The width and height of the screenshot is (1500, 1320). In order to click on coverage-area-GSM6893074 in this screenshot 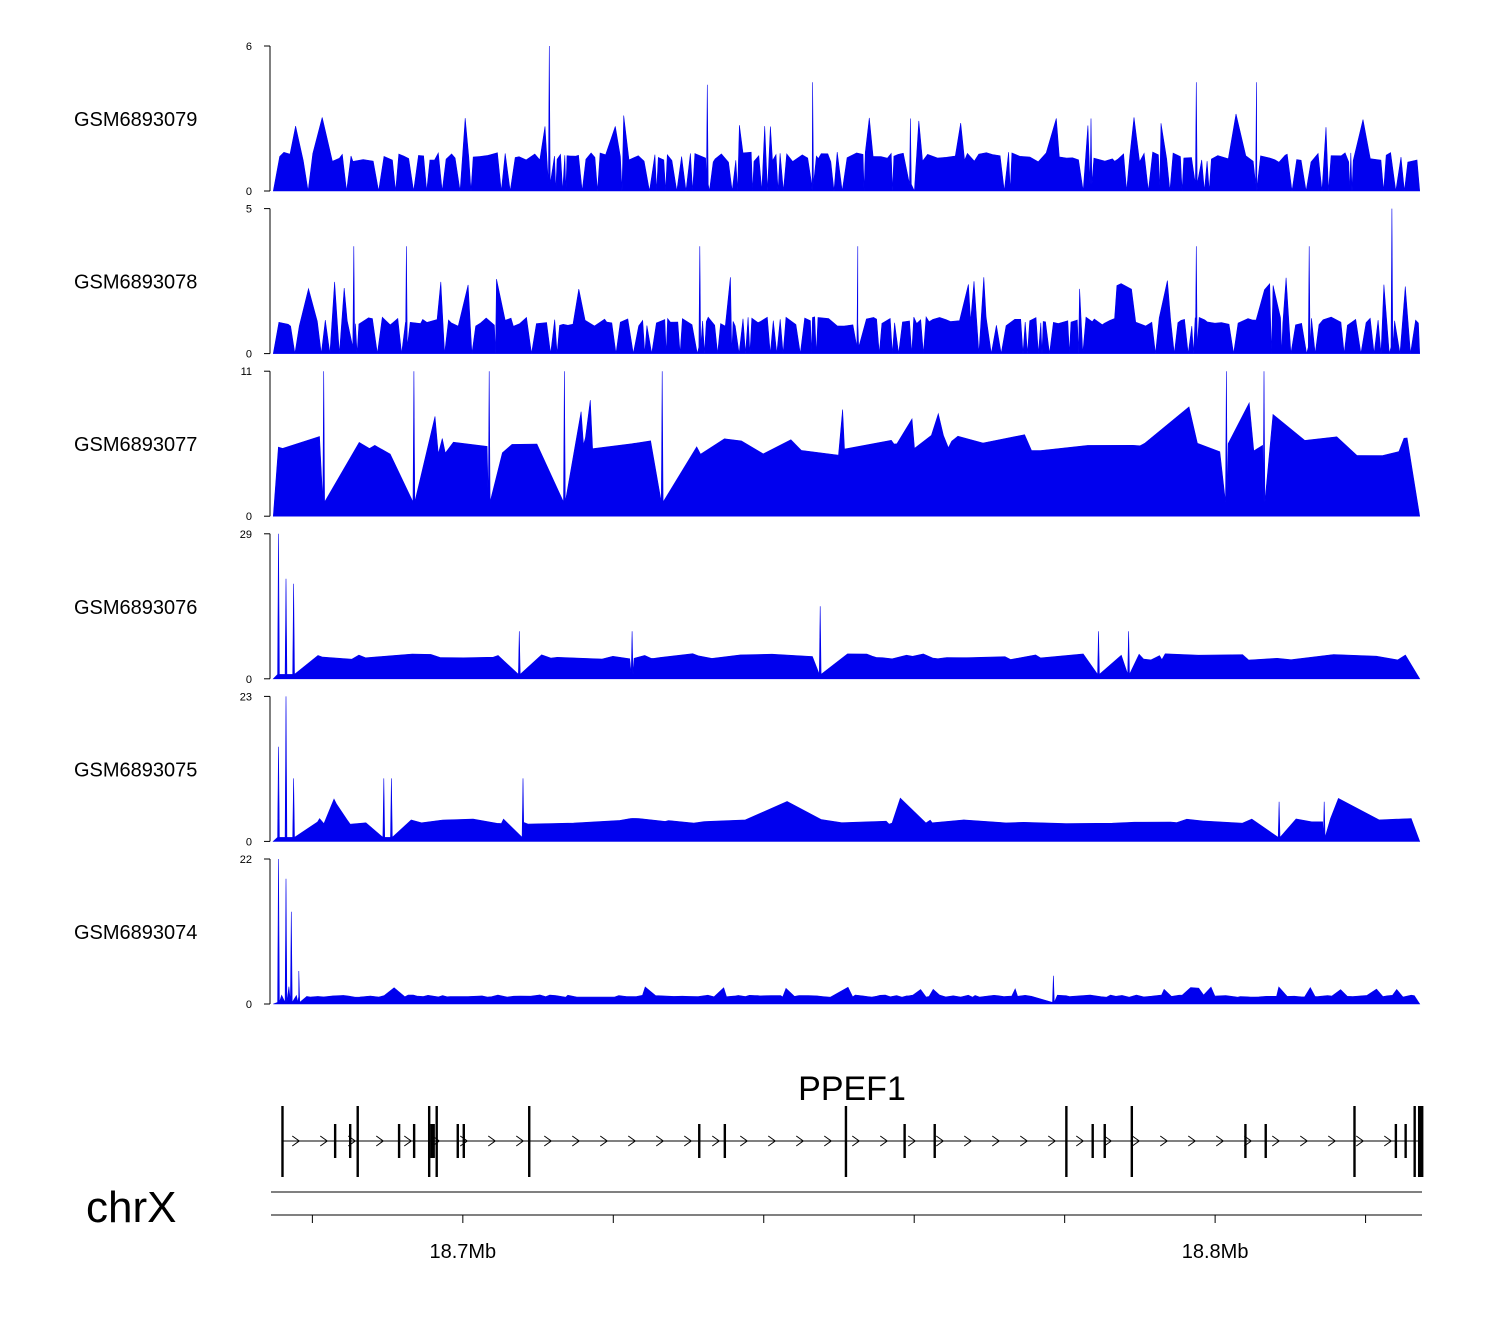, I will do `click(847, 931)`.